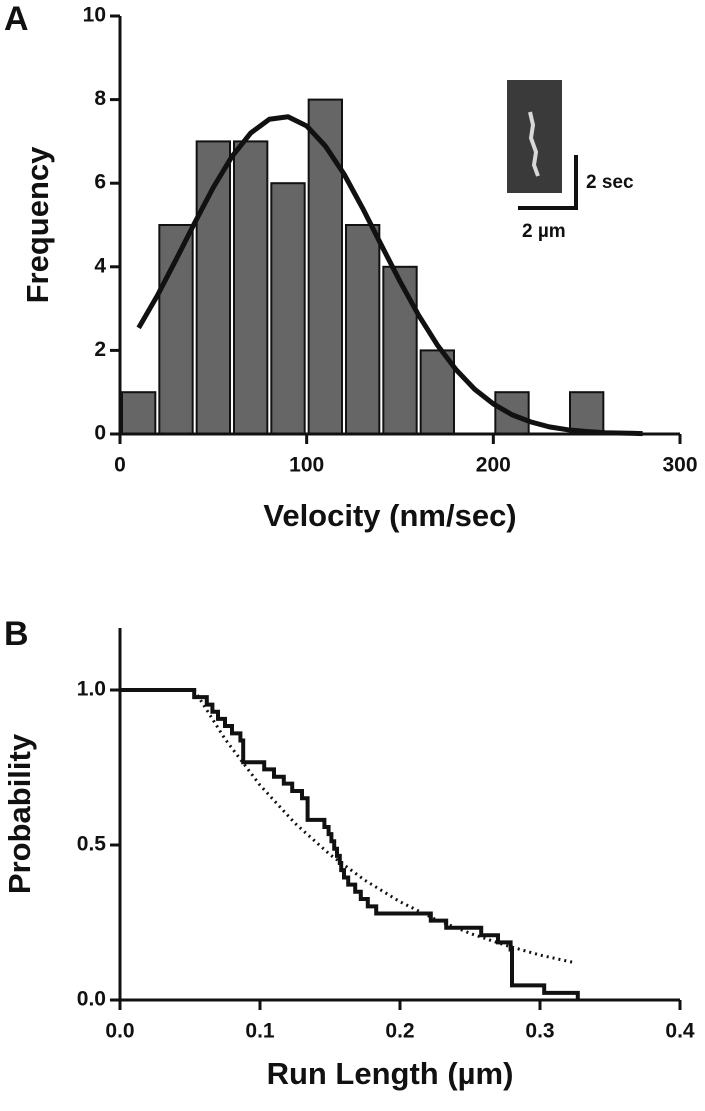 Image resolution: width=705 pixels, height=1111 pixels. Describe the element at coordinates (16, 19) in the screenshot. I see `panel-label: A` at that location.